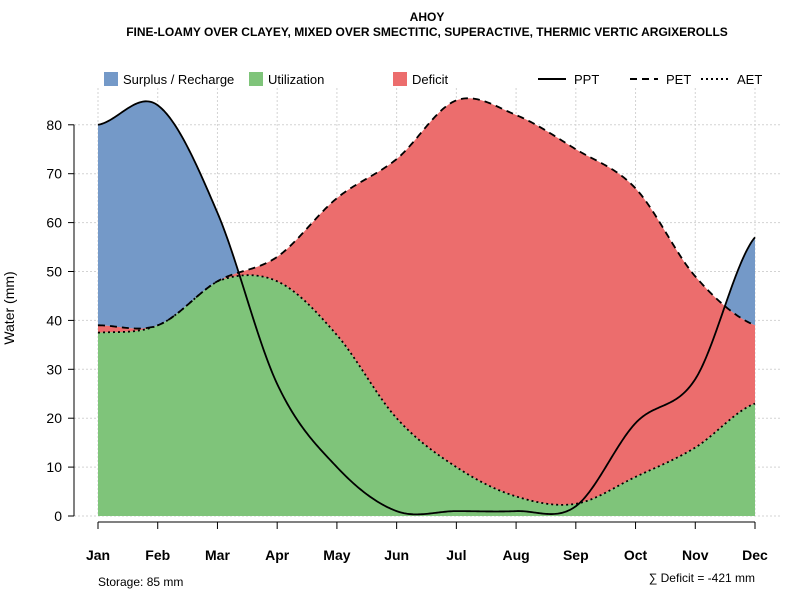 The image size is (800, 600). What do you see at coordinates (427, 17) in the screenshot?
I see `chart-title: AHOY` at bounding box center [427, 17].